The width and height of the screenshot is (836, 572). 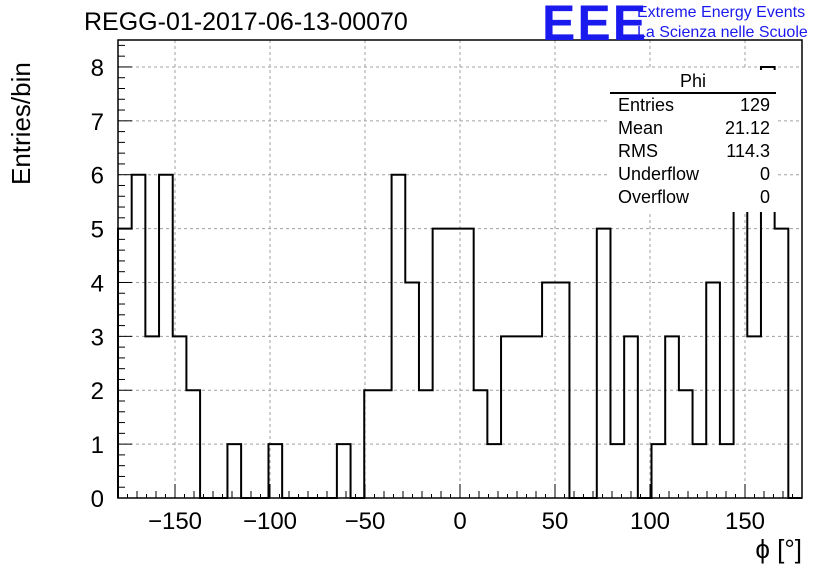 I want to click on y-axis-label: Entries/bin, so click(x=21, y=123).